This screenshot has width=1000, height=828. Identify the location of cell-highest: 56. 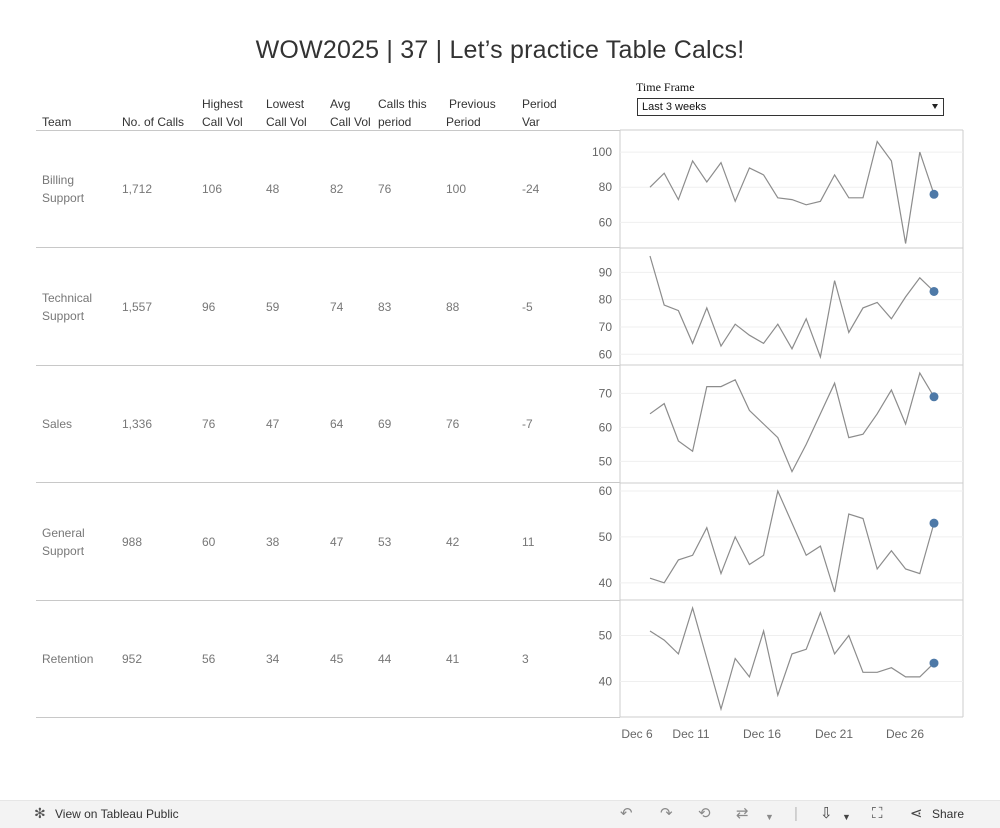
(209, 658).